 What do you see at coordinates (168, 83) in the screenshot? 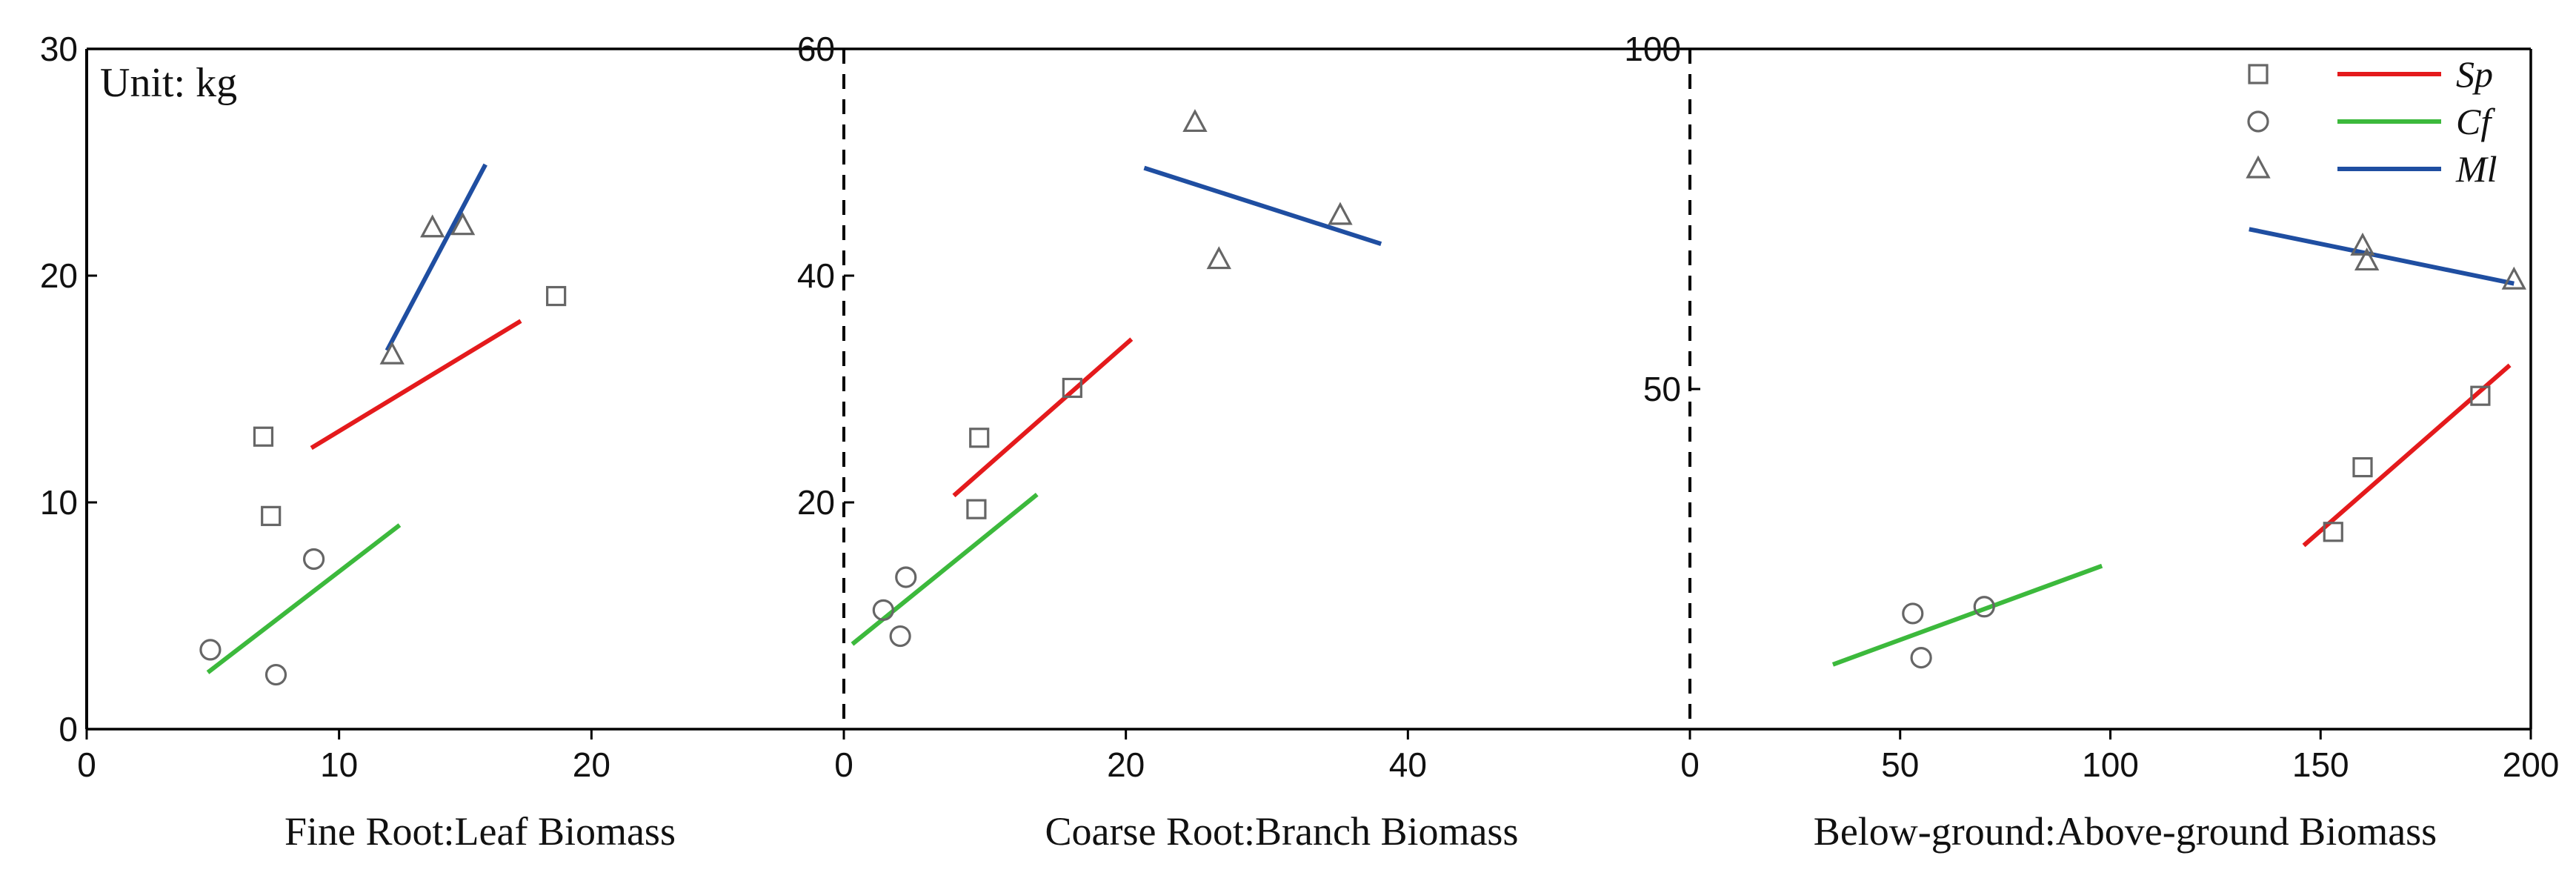
I see `unit-label: Unit: kg` at bounding box center [168, 83].